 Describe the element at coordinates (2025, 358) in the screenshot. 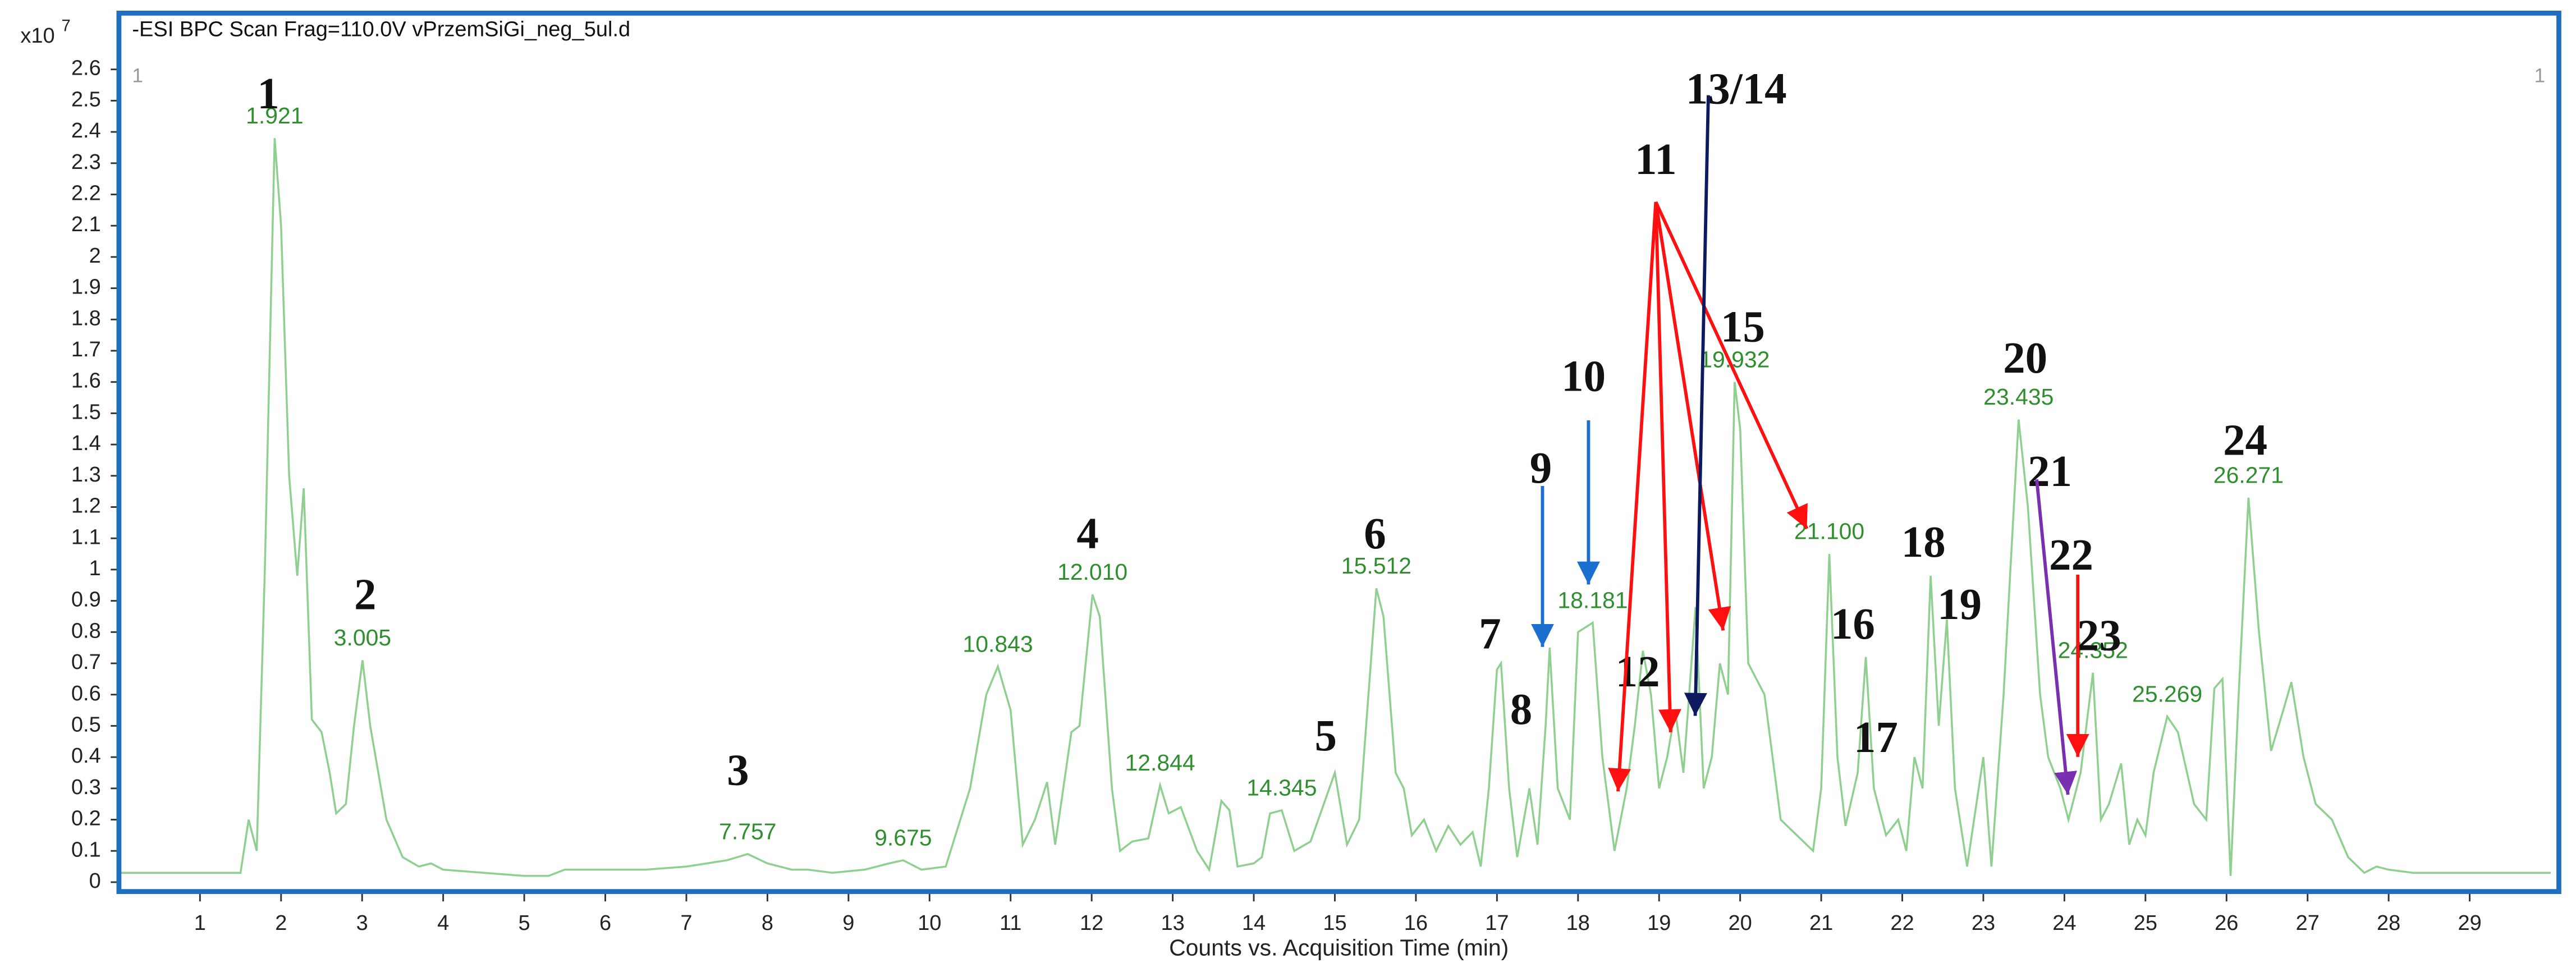

I see `peak-number: 20` at that location.